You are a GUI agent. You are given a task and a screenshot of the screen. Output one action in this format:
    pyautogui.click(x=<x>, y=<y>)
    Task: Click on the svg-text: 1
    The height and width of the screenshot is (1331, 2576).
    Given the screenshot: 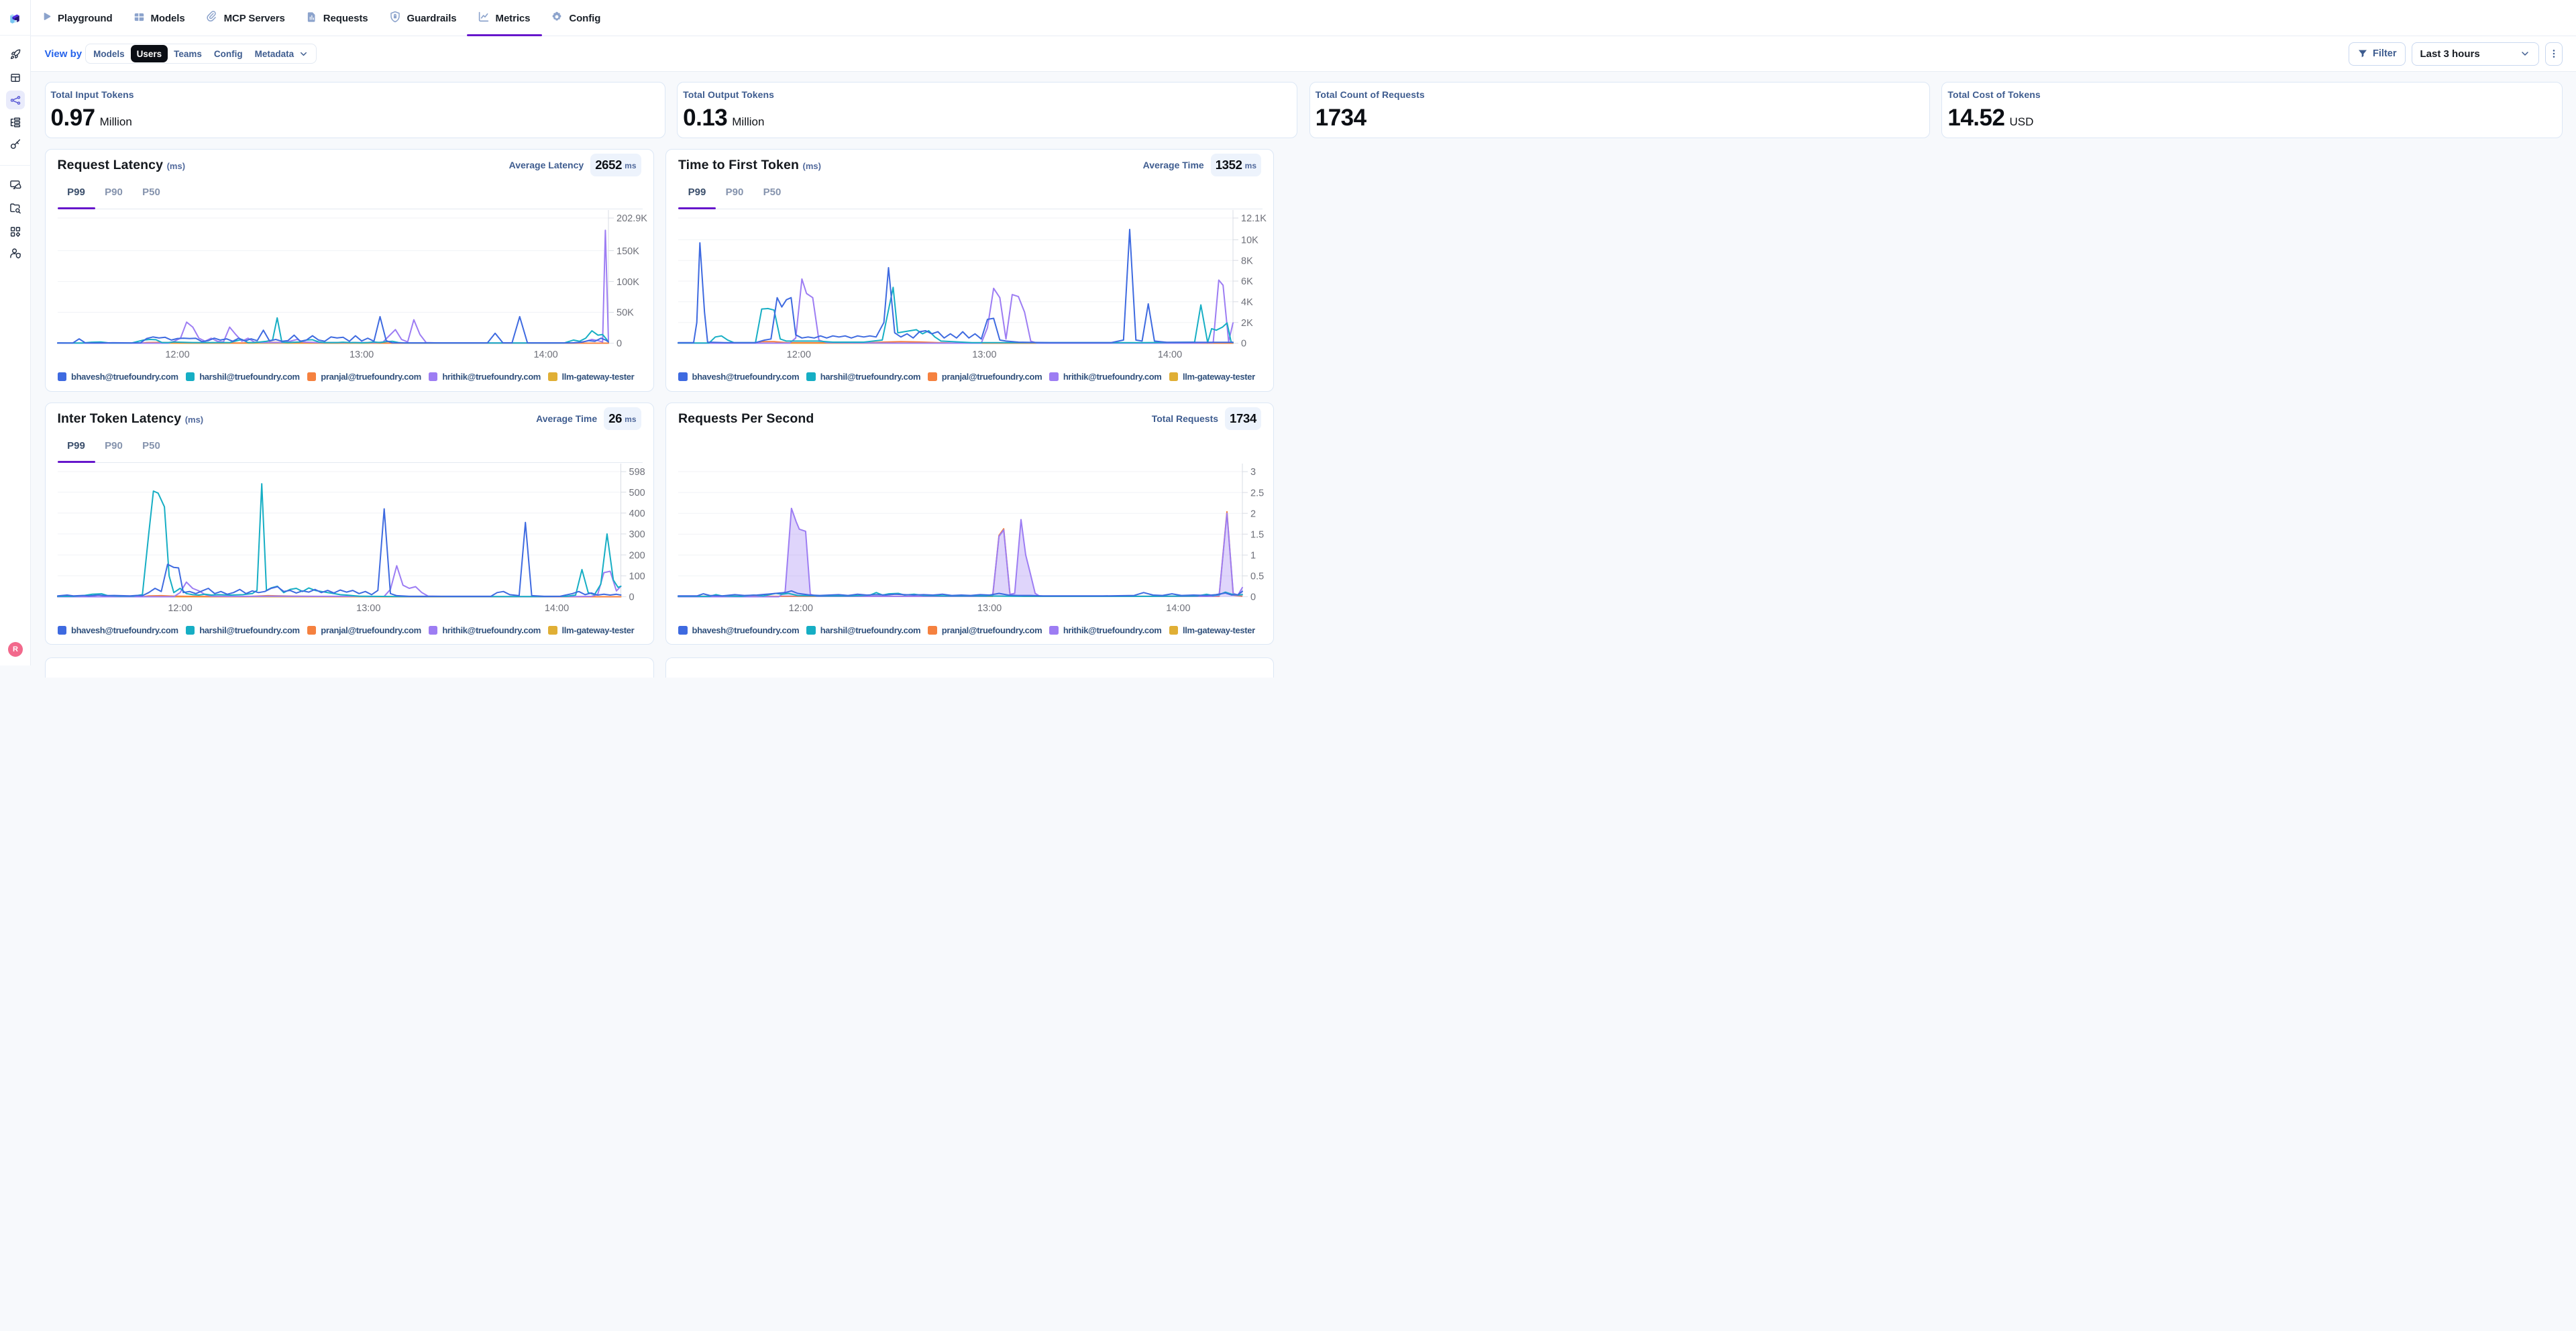 What is the action you would take?
    pyautogui.click(x=1253, y=556)
    